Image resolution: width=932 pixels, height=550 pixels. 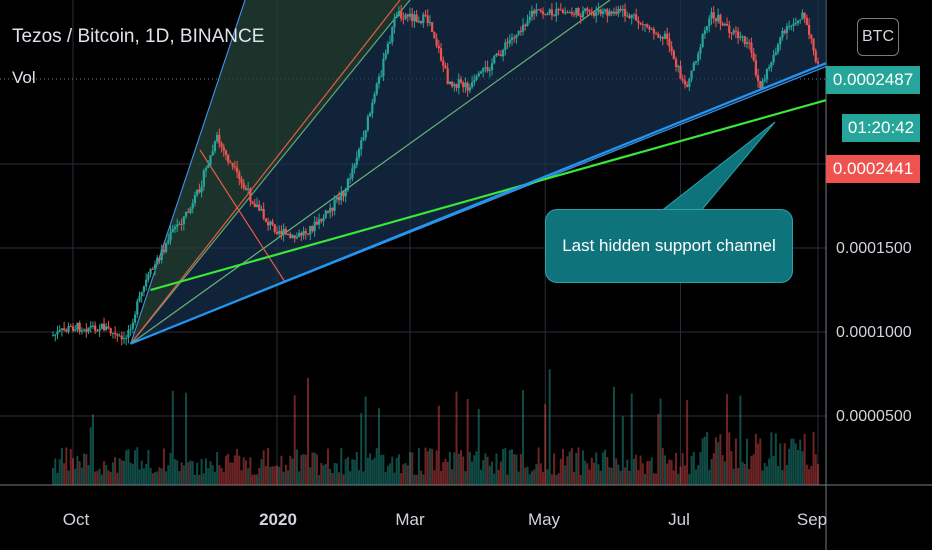 I want to click on y-tick-label: 0.0001000, so click(x=874, y=332).